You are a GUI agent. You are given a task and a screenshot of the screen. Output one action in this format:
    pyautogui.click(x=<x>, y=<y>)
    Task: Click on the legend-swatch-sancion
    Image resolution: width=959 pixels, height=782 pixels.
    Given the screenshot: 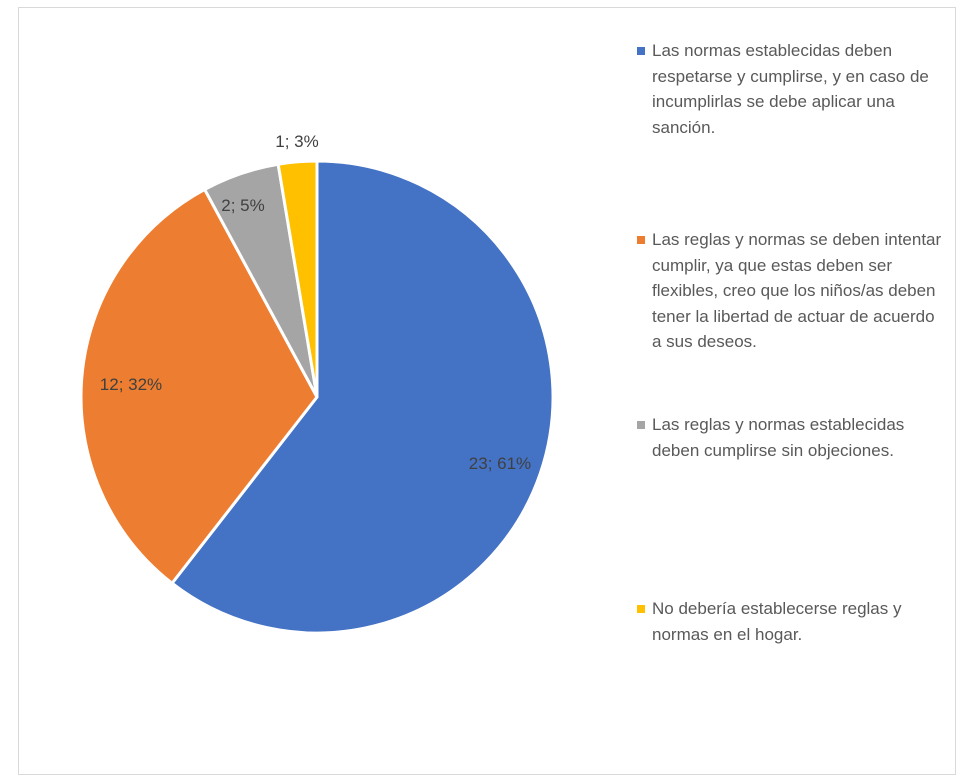 What is the action you would take?
    pyautogui.click(x=641, y=51)
    